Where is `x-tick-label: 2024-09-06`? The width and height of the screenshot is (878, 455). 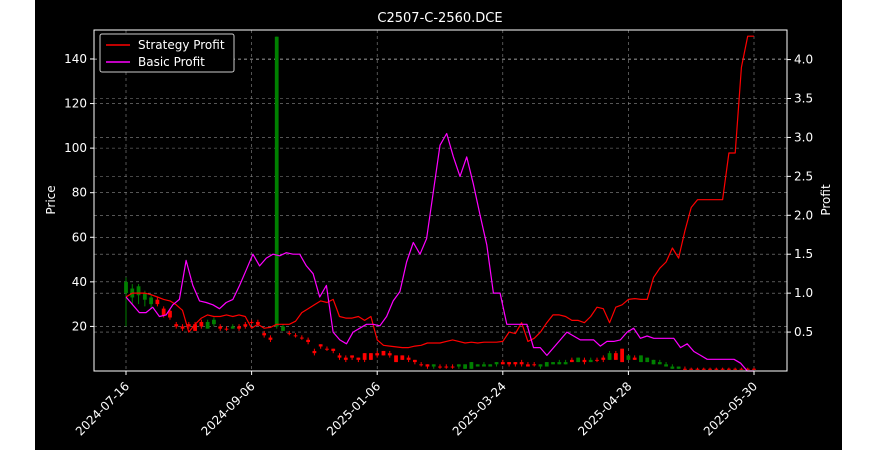
x-tick-label: 2024-09-06 is located at coordinates (228, 408).